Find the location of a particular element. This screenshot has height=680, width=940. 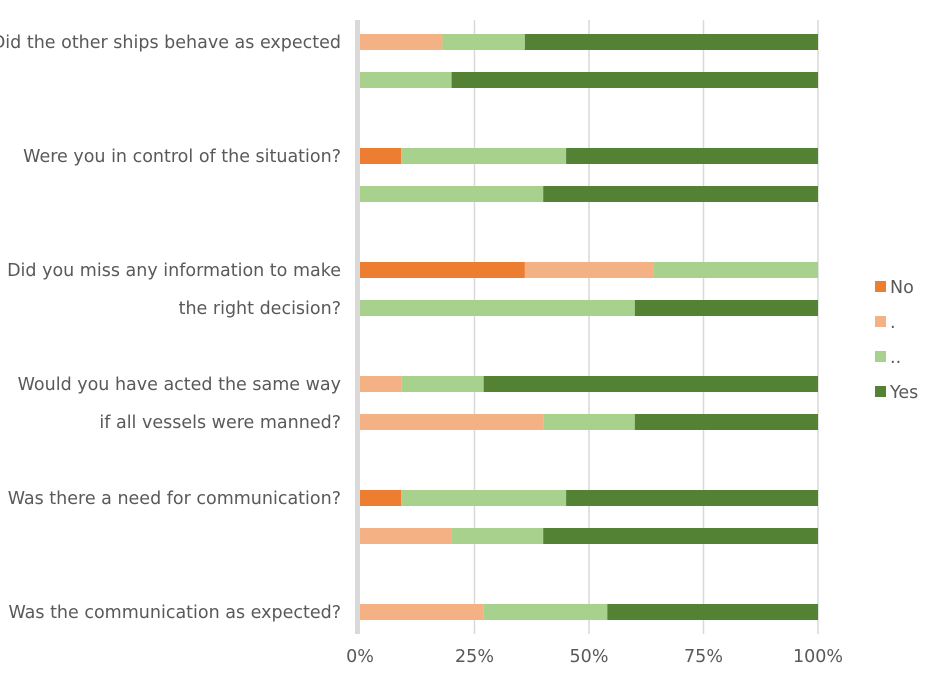

legend-label: Yes is located at coordinates (903, 393).